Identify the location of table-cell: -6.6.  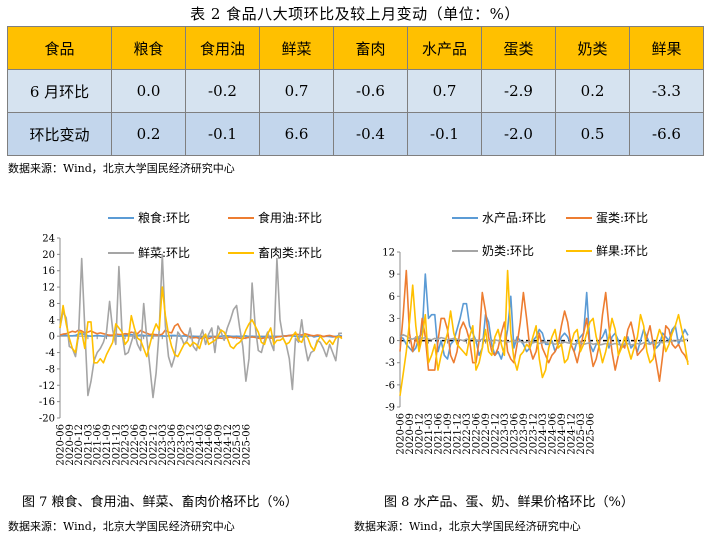
(666, 134).